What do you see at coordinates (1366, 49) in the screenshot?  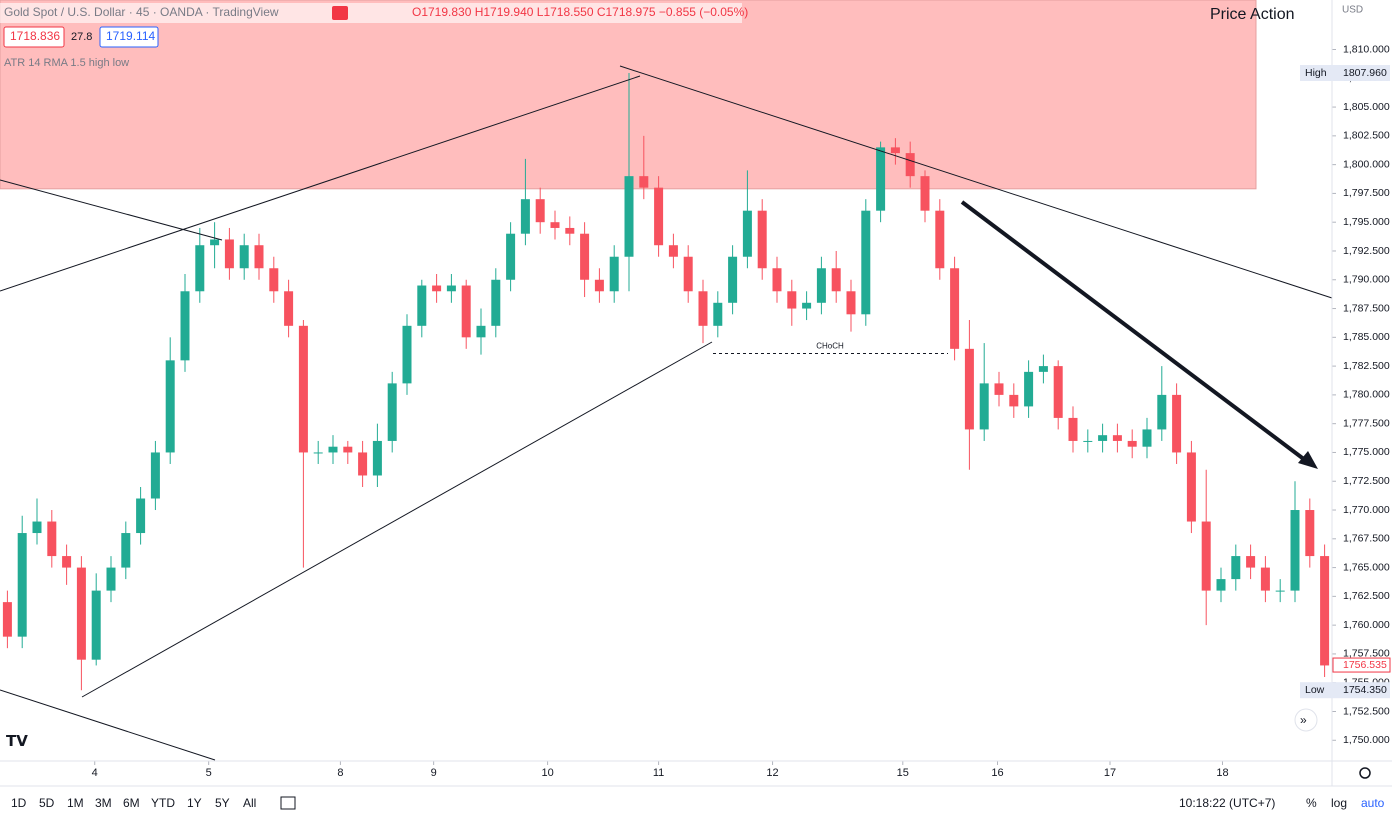 I see `y-tick-label: 1,810.000` at bounding box center [1366, 49].